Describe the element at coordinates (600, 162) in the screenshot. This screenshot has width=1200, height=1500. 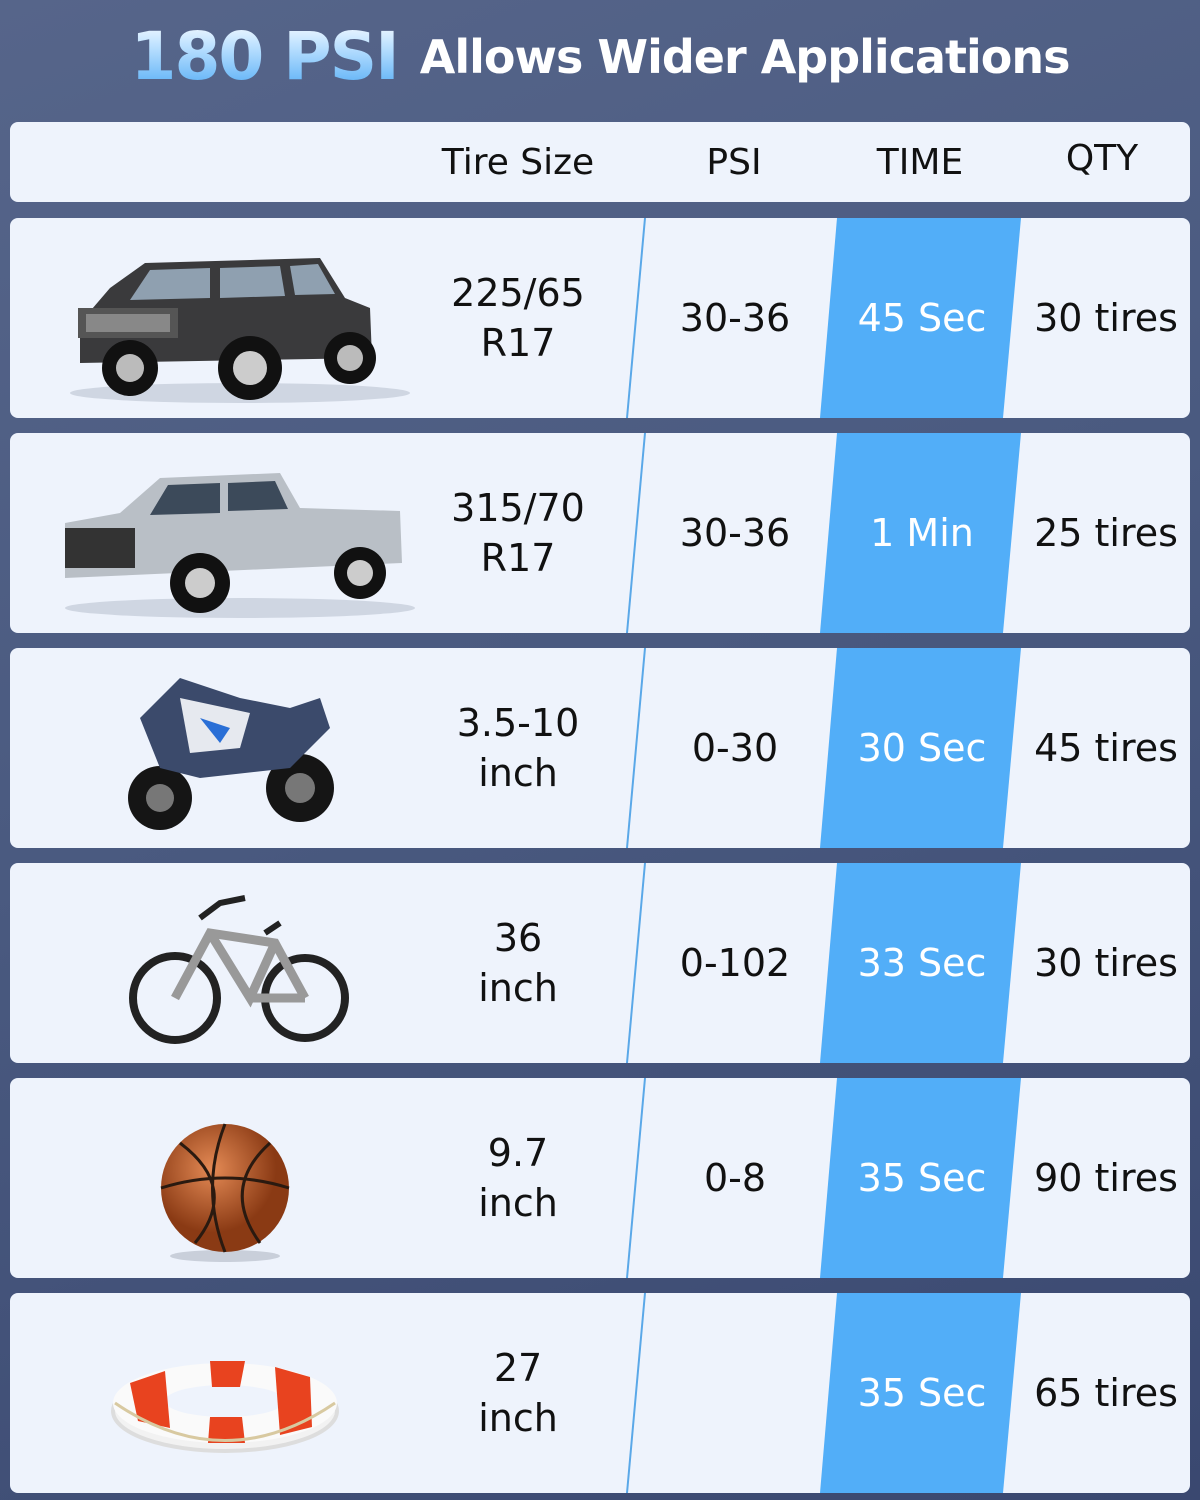
I see `table-header: Tire Size PSI TIME QTY` at that location.